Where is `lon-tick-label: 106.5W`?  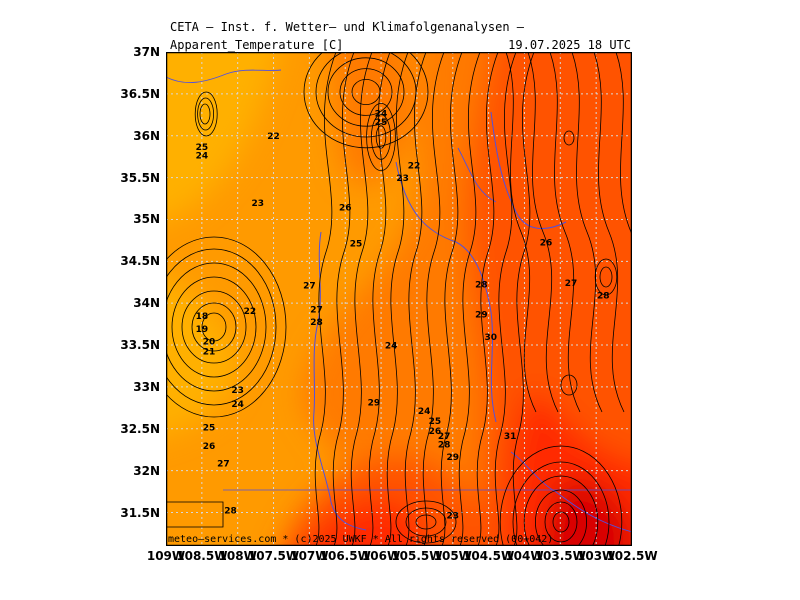 lon-tick-label: 106.5W is located at coordinates (345, 556).